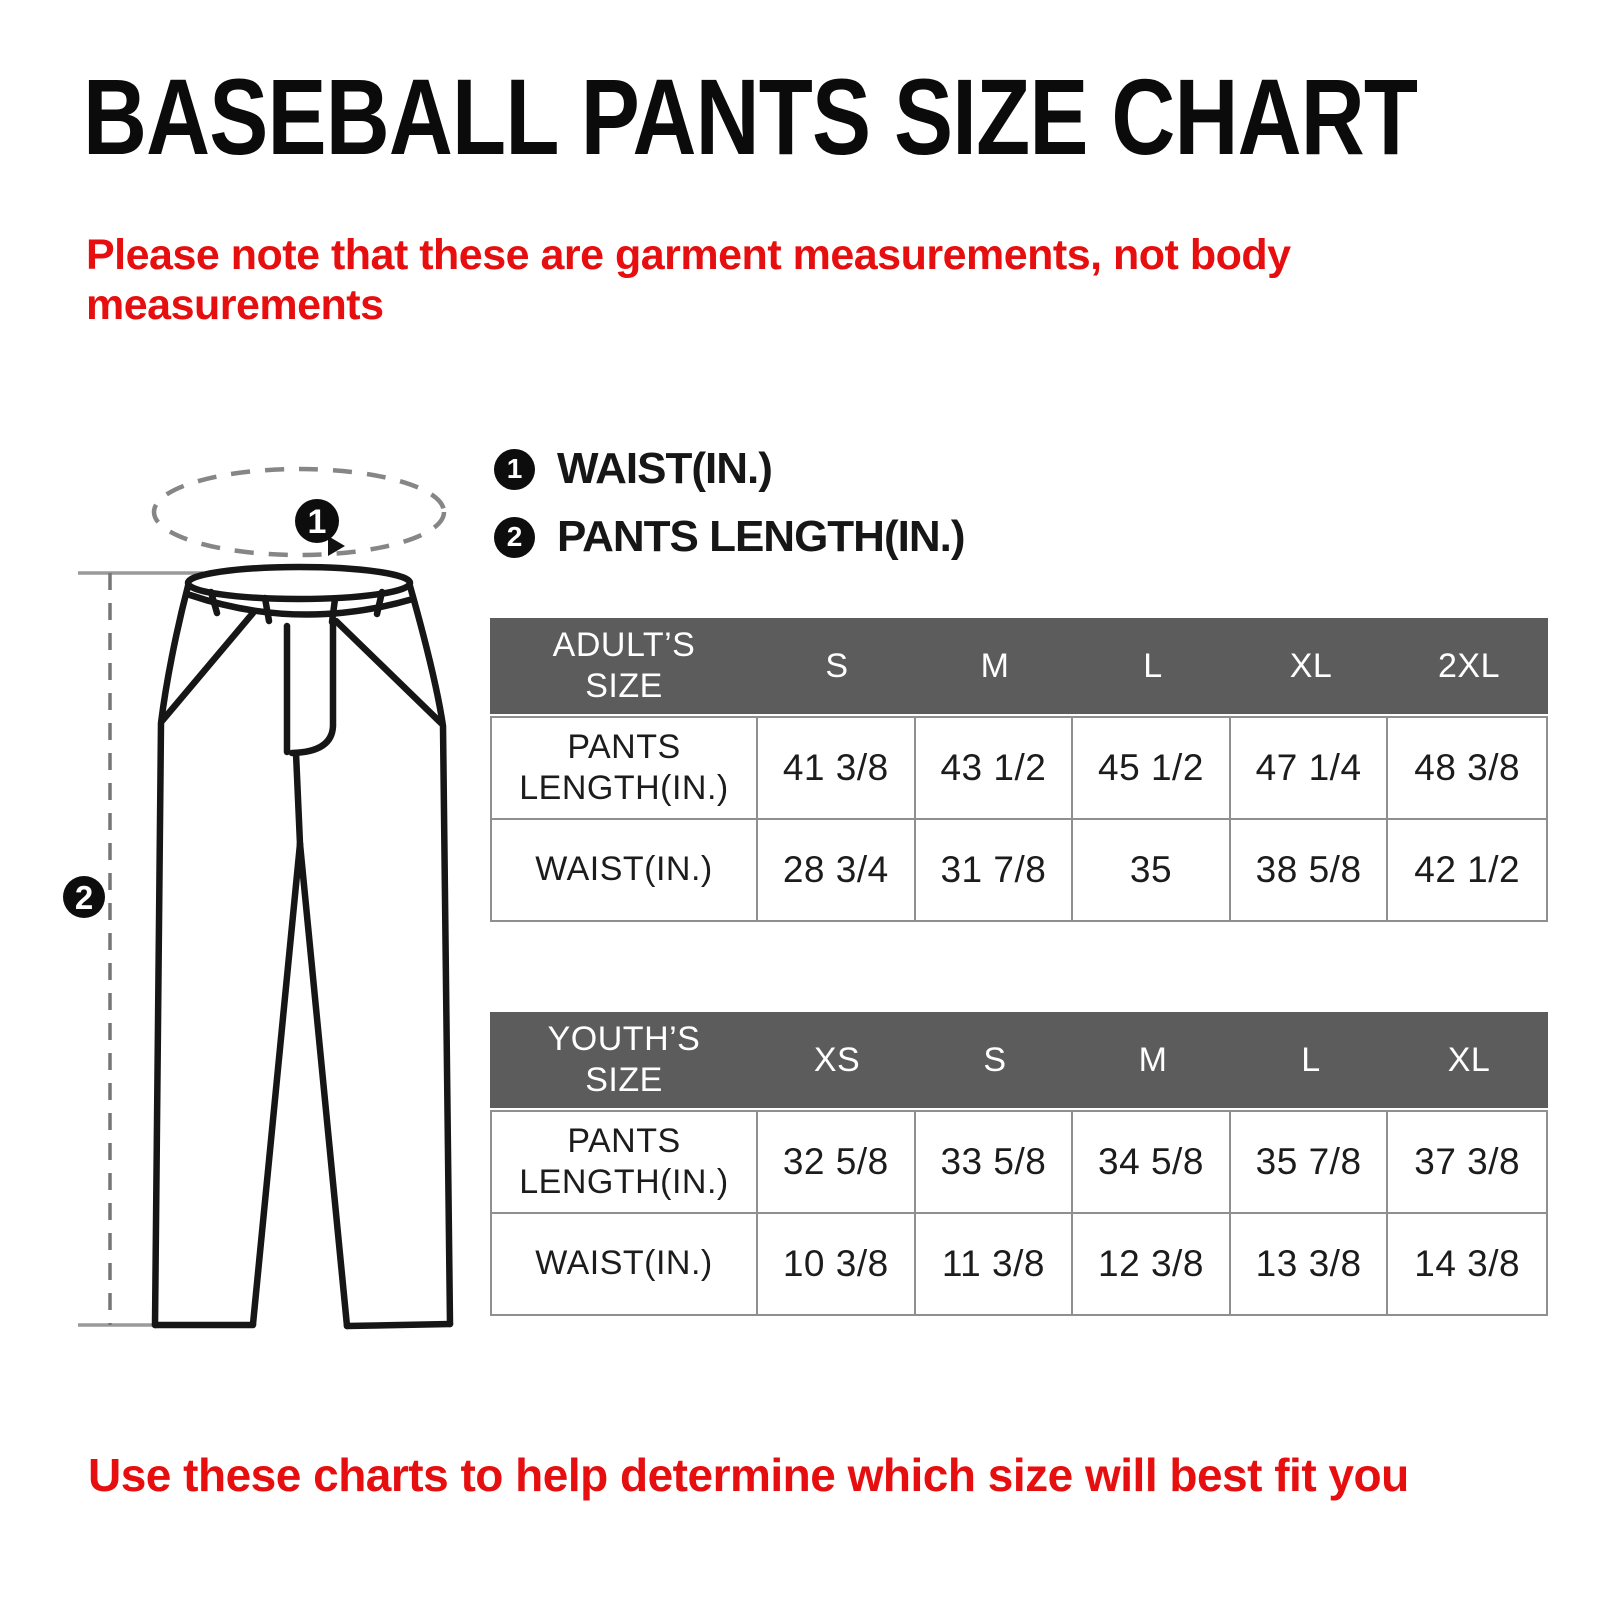 This screenshot has width=1600, height=1600. Describe the element at coordinates (995, 665) in the screenshot. I see `adult-size-col-m: M` at that location.